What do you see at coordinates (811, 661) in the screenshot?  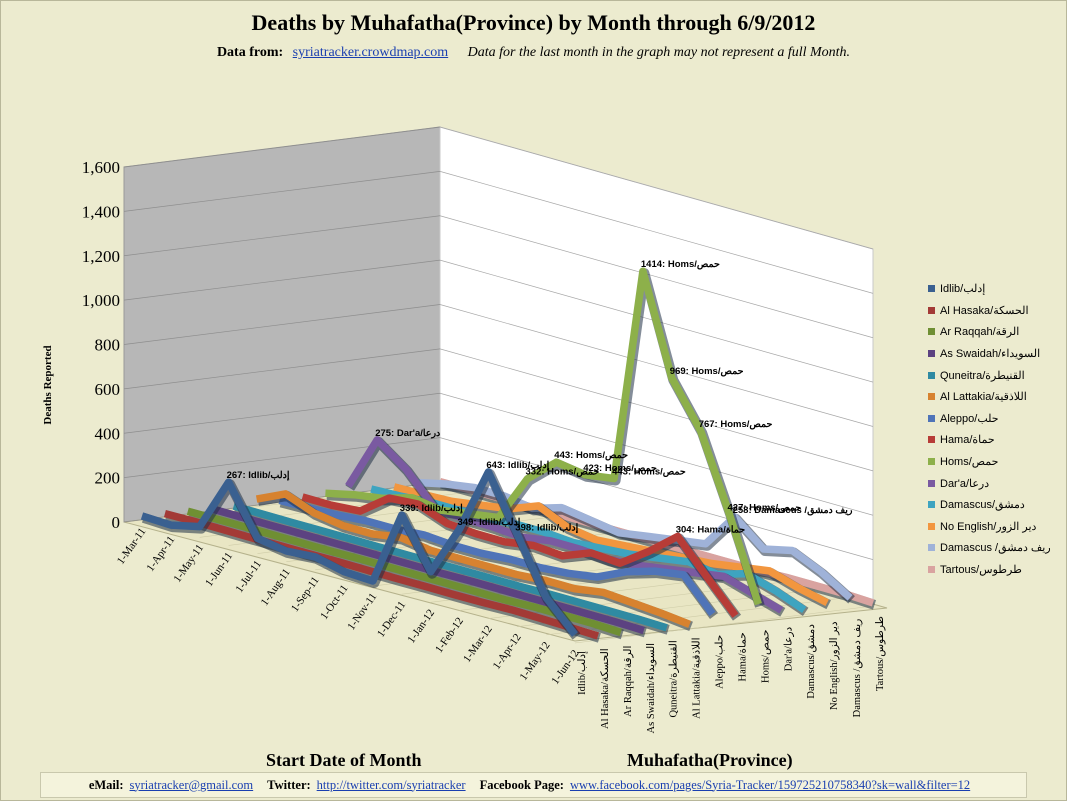 I see `z-tick-label: Damascus/دمشق` at bounding box center [811, 661].